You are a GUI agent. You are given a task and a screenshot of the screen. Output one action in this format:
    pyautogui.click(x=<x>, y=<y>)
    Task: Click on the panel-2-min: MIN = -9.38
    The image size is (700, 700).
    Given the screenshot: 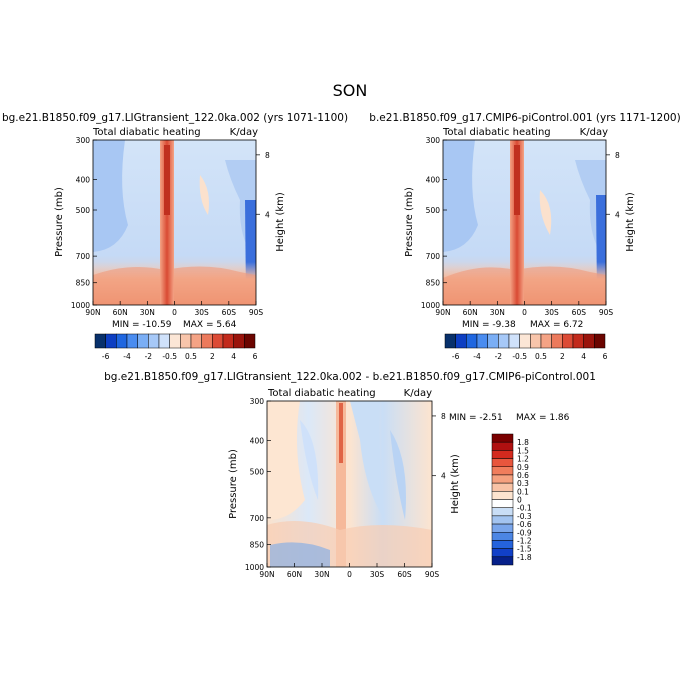 What is the action you would take?
    pyautogui.click(x=489, y=325)
    